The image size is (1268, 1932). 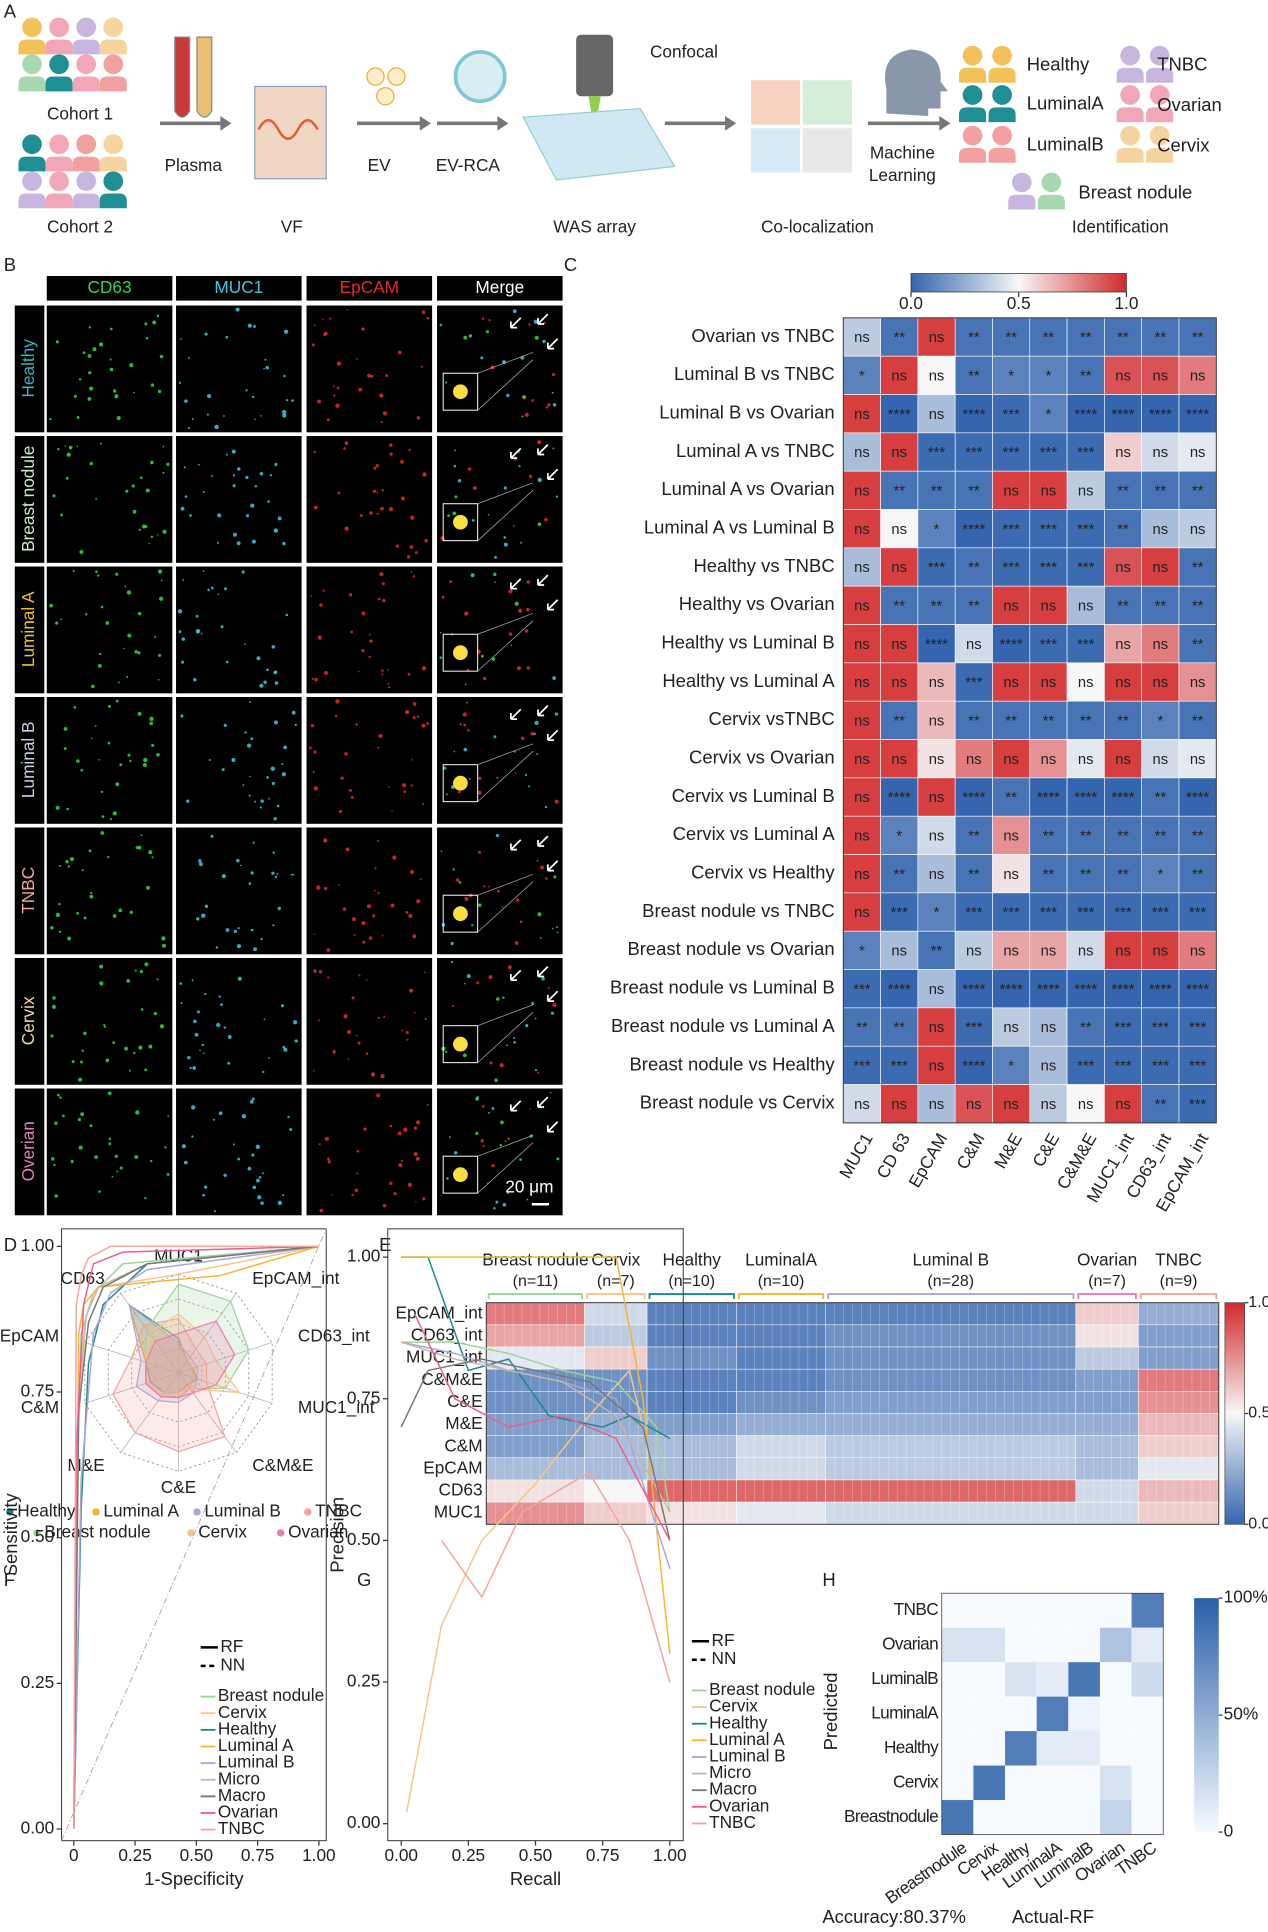 What do you see at coordinates (1048, 798) in the screenshot?
I see `significance-label: ****` at bounding box center [1048, 798].